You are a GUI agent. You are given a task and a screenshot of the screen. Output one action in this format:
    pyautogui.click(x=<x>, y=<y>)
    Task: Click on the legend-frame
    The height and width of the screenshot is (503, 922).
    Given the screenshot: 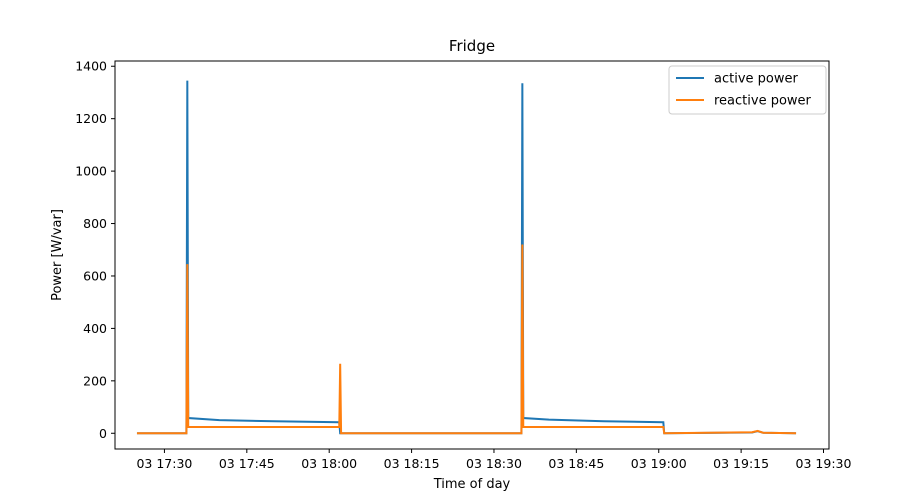 What is the action you would take?
    pyautogui.click(x=747, y=90)
    